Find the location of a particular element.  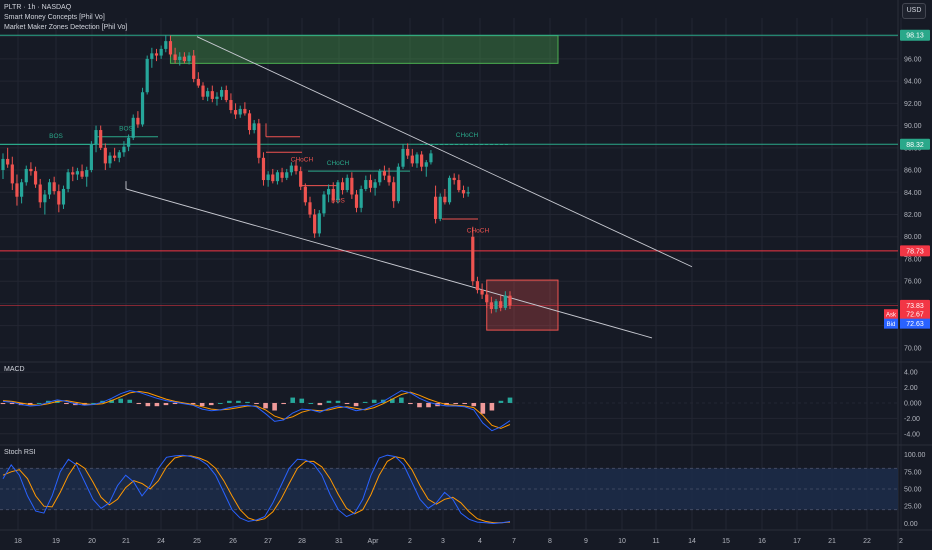

price-tick-label: 90.00 is located at coordinates (913, 126).